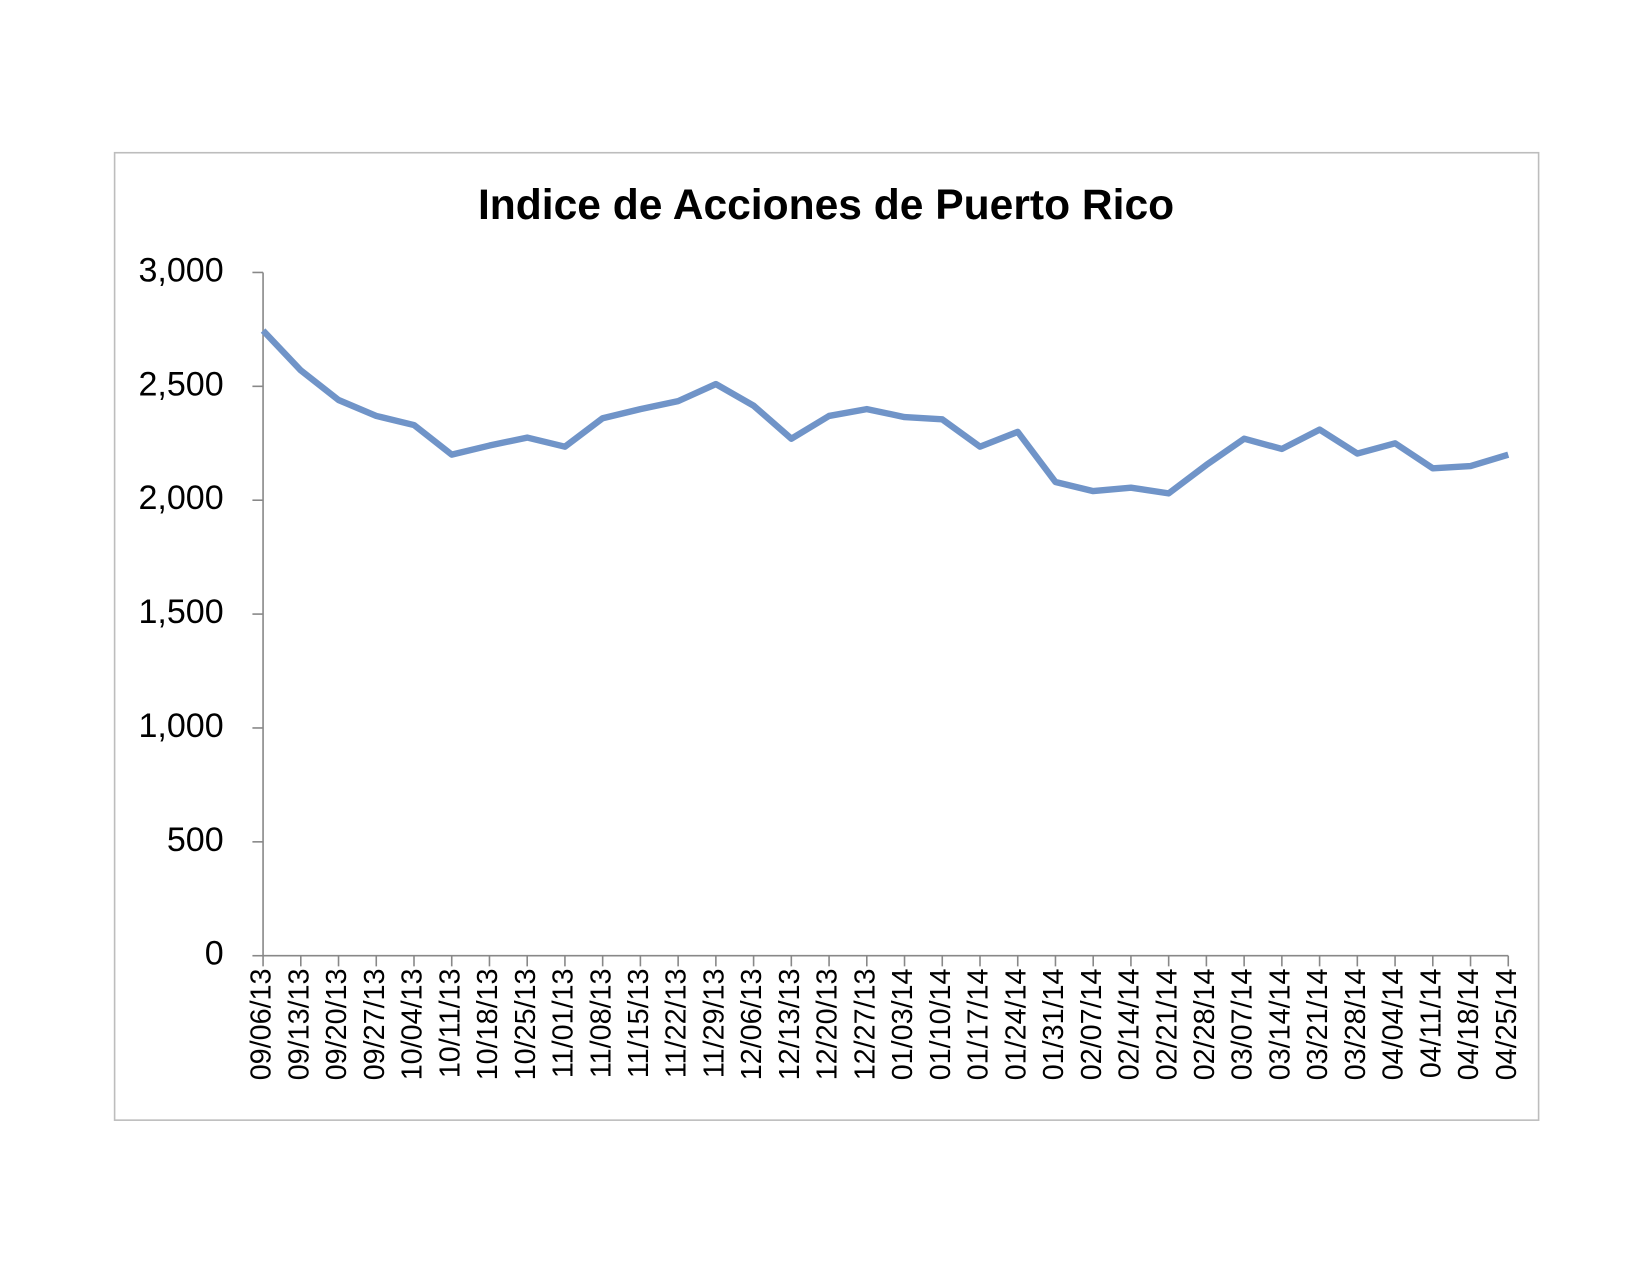 Image resolution: width=1650 pixels, height=1275 pixels. Describe the element at coordinates (1318, 1024) in the screenshot. I see `x-tick-label: 03/21/14` at that location.